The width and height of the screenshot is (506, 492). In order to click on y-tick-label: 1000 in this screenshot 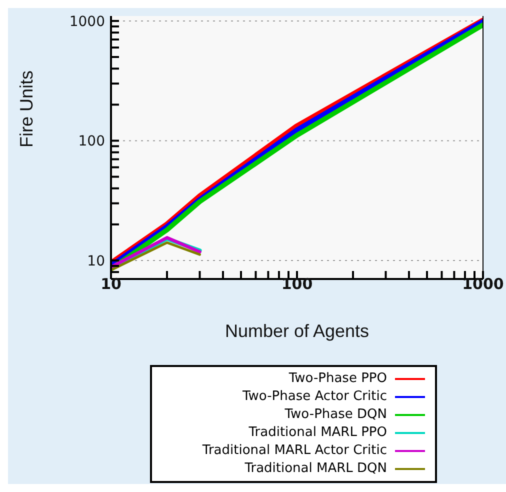, I will do `click(87, 22)`.